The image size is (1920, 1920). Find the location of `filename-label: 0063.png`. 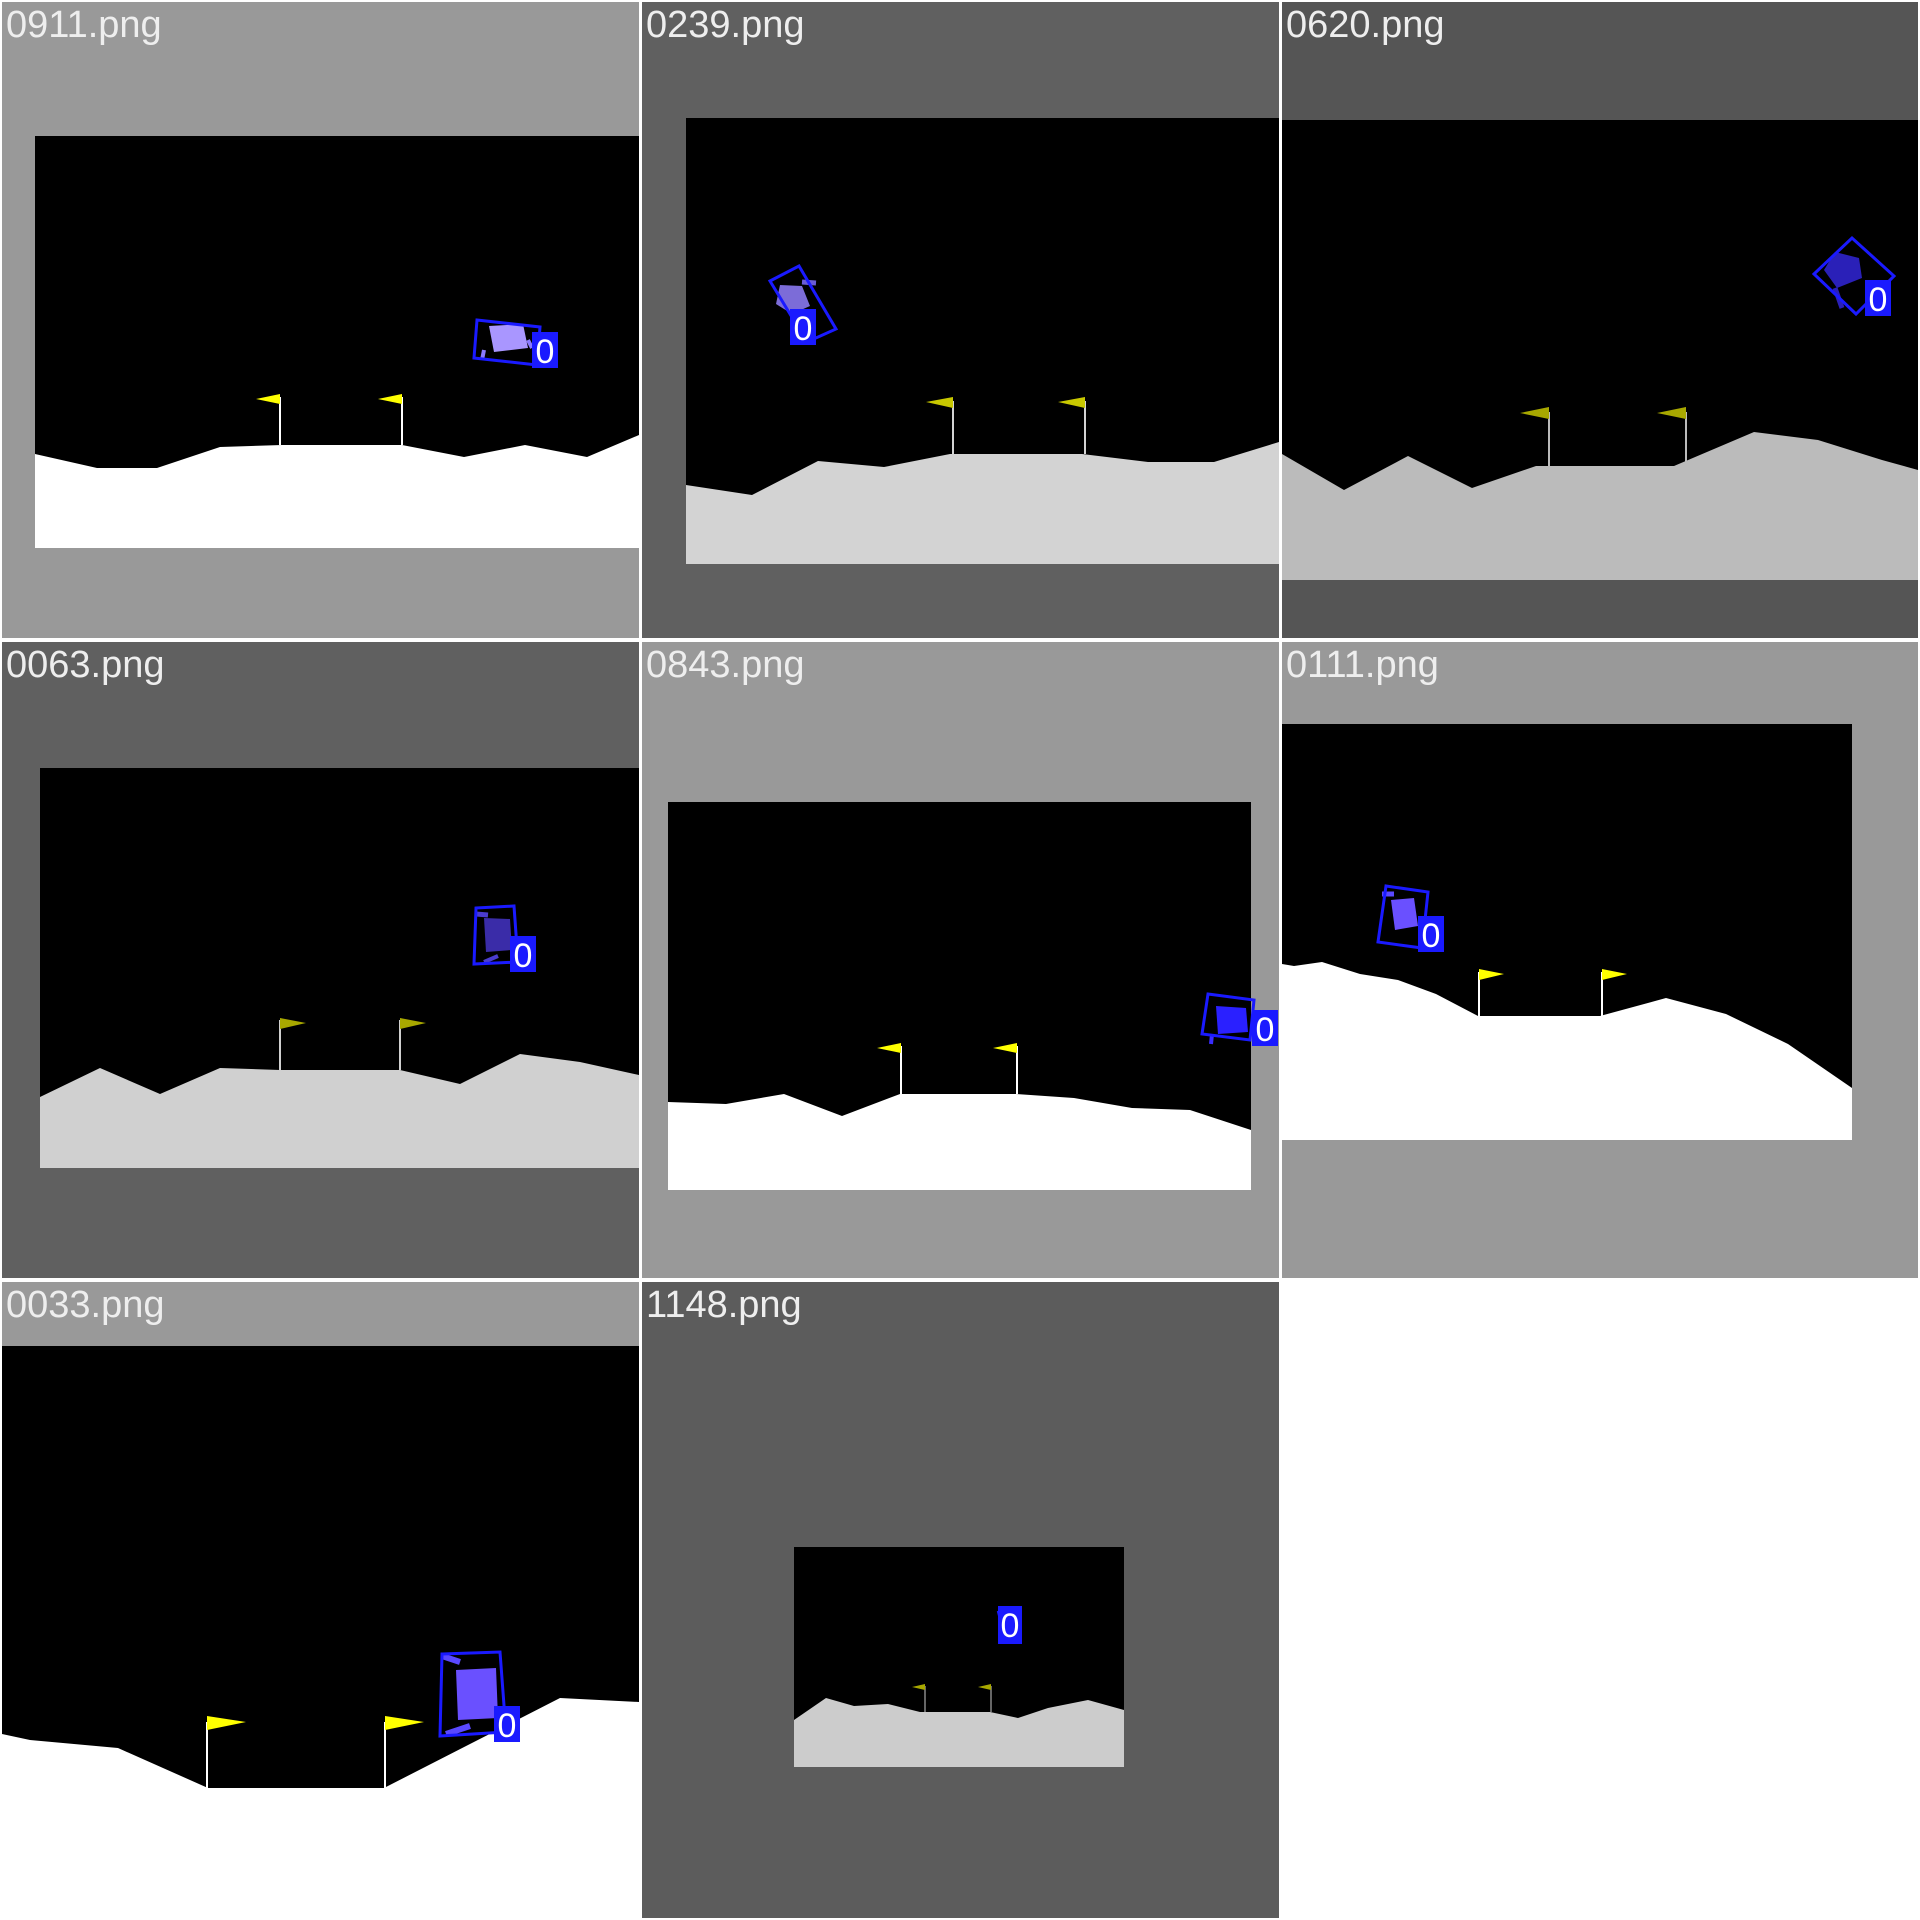

filename-label: 0063.png is located at coordinates (85, 665).